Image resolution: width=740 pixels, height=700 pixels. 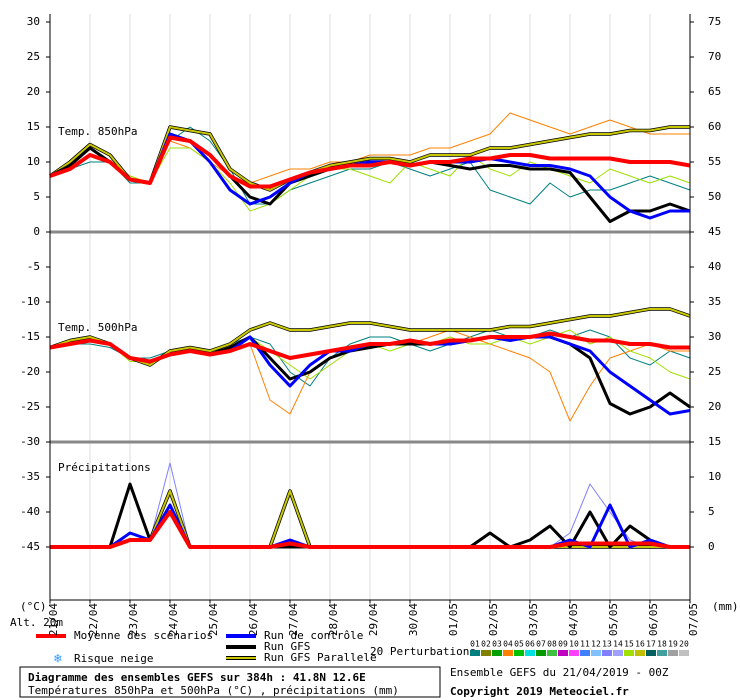 I want to click on member-label: 19, so click(x=673, y=644).